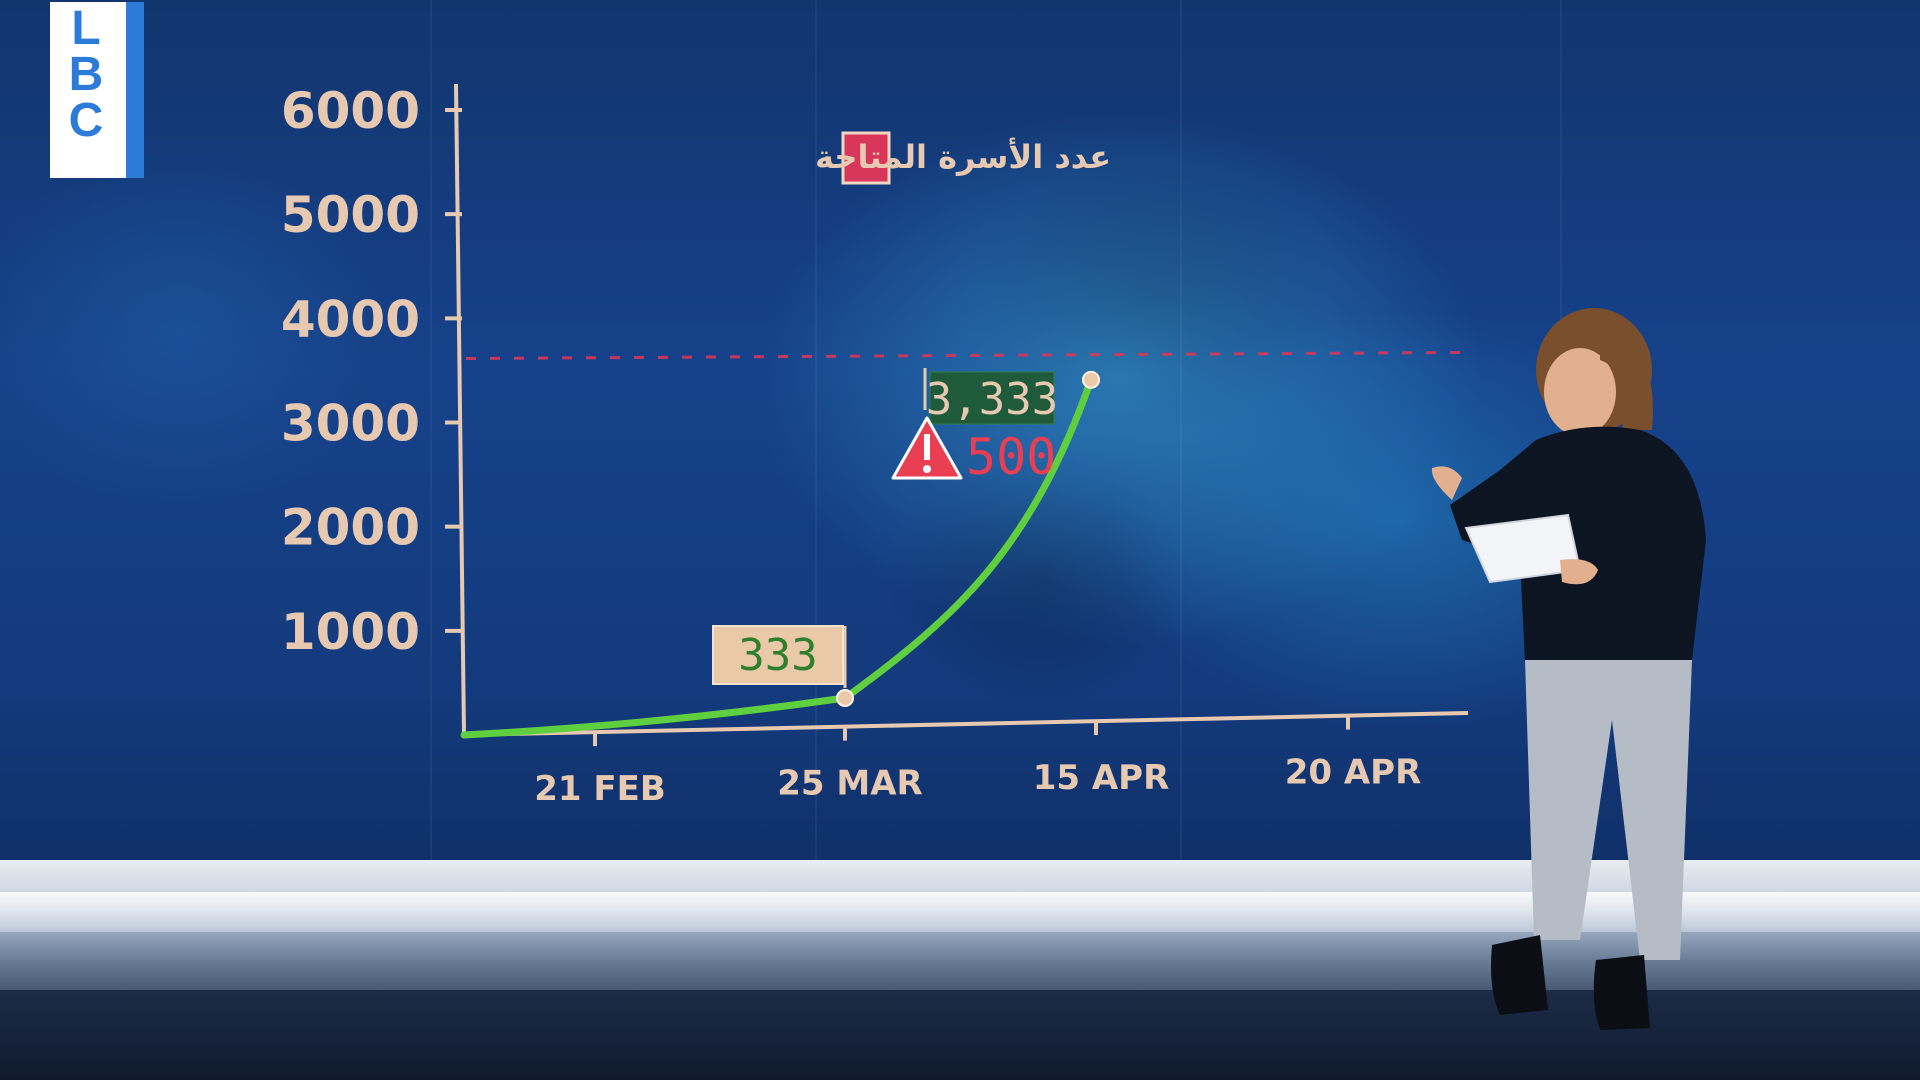 The height and width of the screenshot is (1080, 1920). Describe the element at coordinates (1011, 457) in the screenshot. I see `warning-value-label: 500` at that location.